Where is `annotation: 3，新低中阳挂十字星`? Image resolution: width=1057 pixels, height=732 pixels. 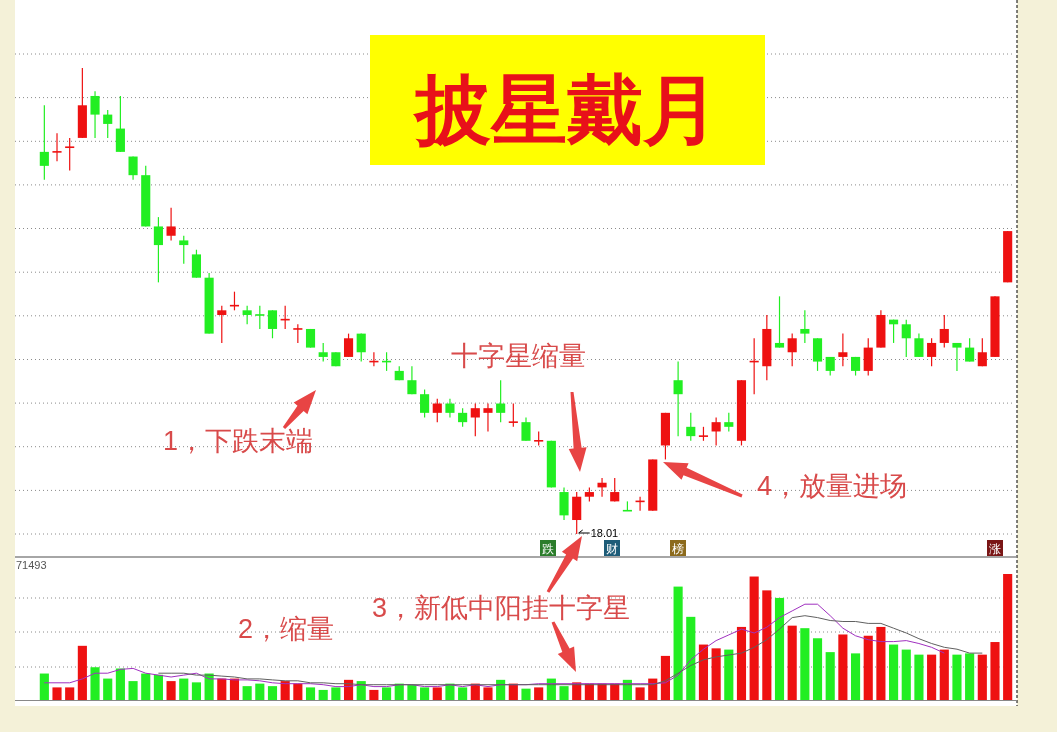 annotation: 3，新低中阳挂十字星 is located at coordinates (501, 608).